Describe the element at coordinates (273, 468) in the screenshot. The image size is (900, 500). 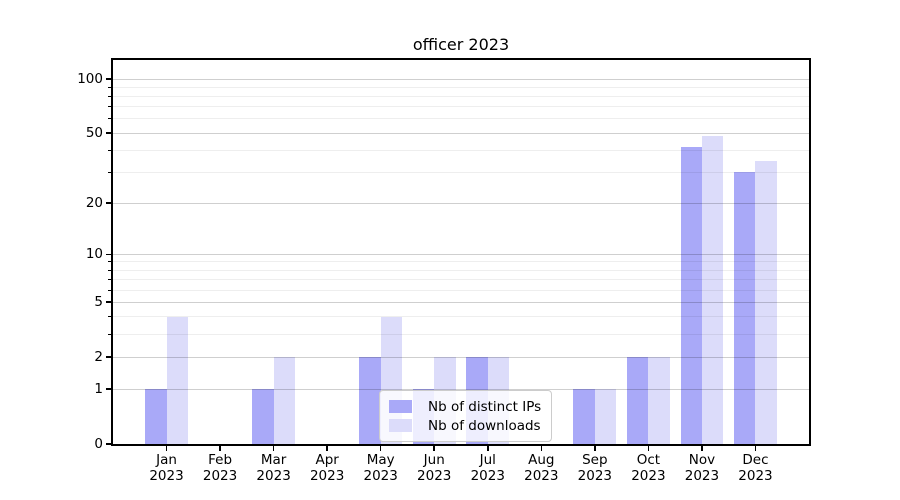
I see `x-axis-tick-label: Mar 2023` at that location.